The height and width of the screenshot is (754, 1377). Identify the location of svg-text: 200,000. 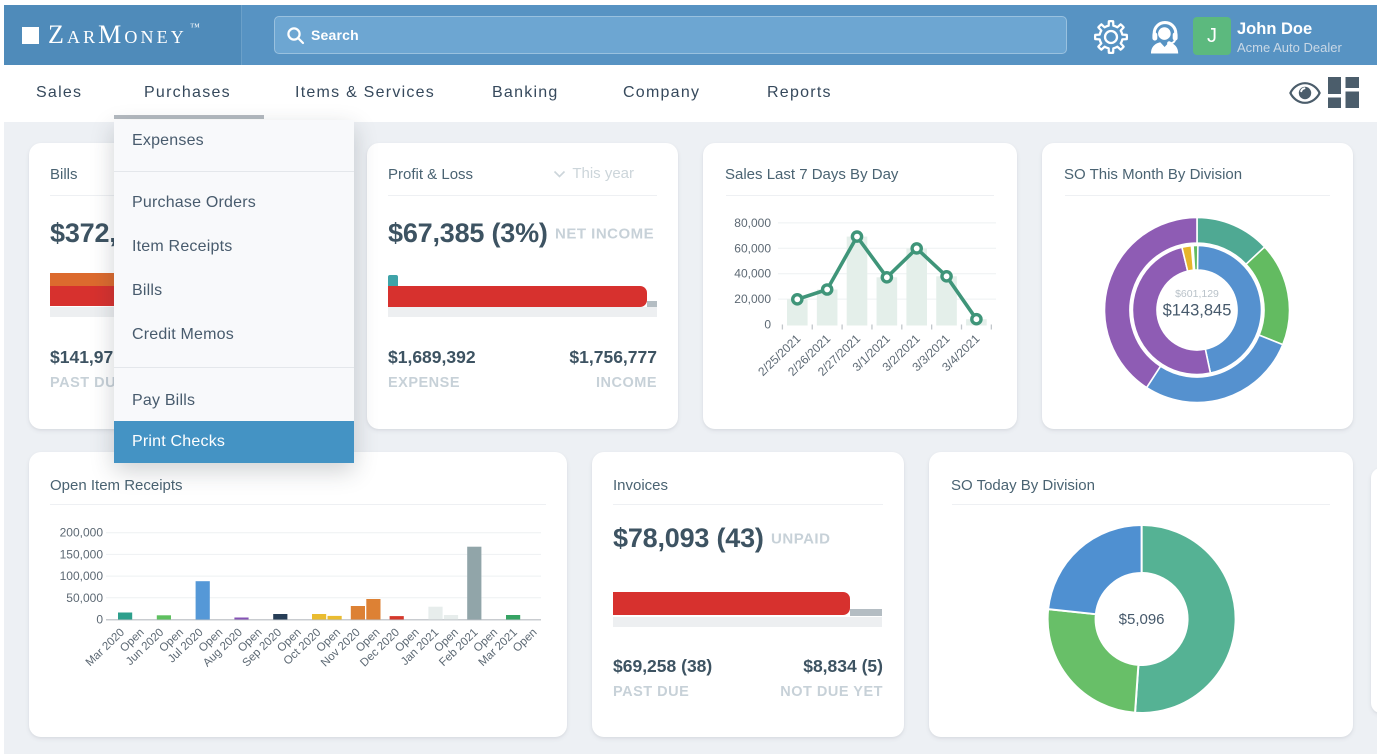
(82, 533).